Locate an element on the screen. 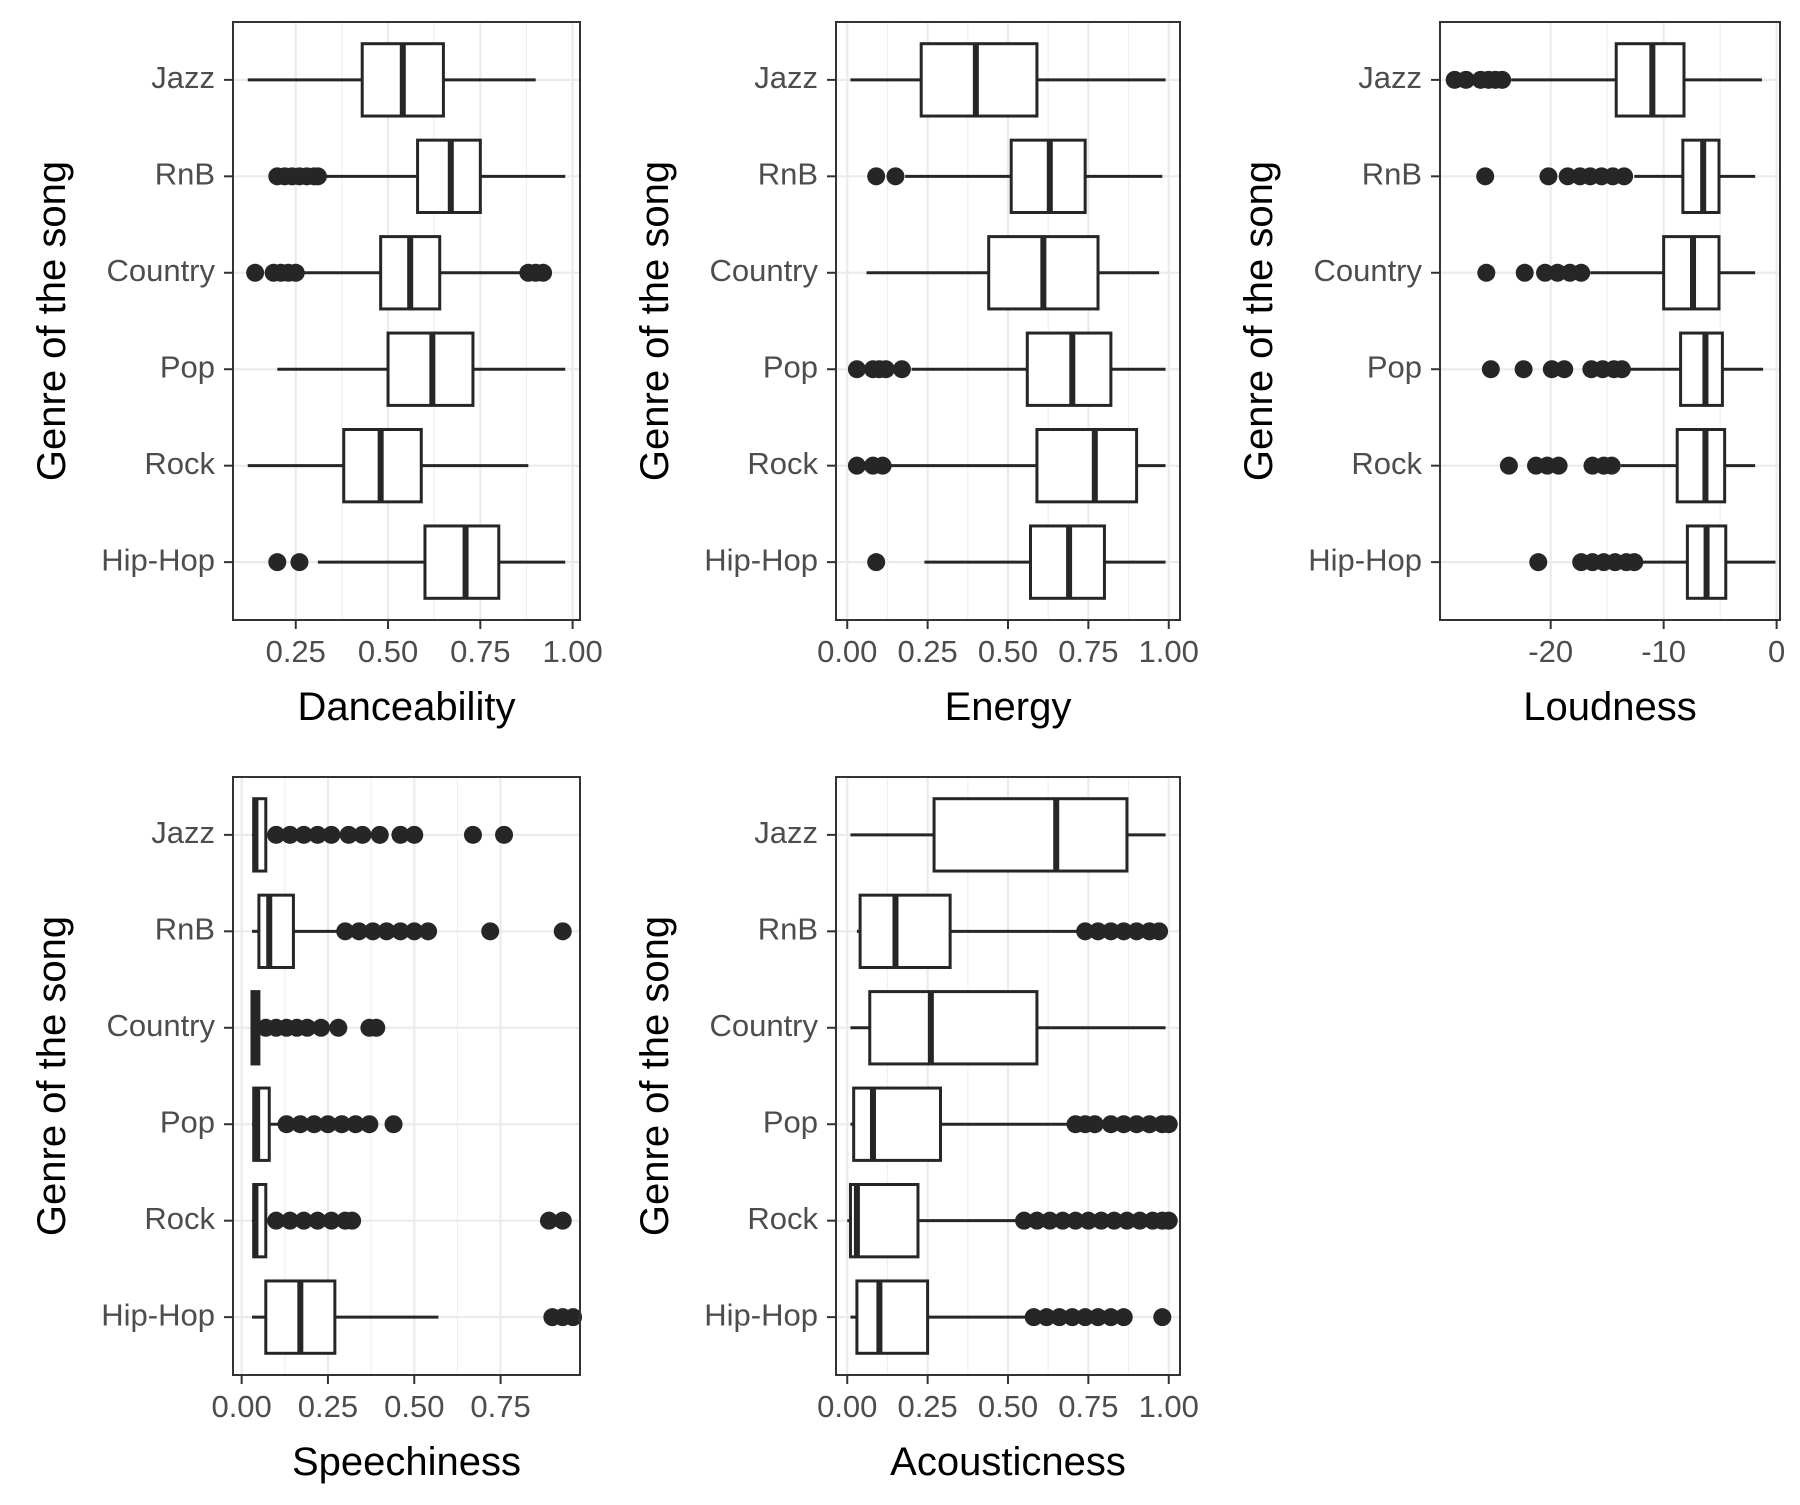  x-tick-label: 0.75 is located at coordinates (1088, 651).